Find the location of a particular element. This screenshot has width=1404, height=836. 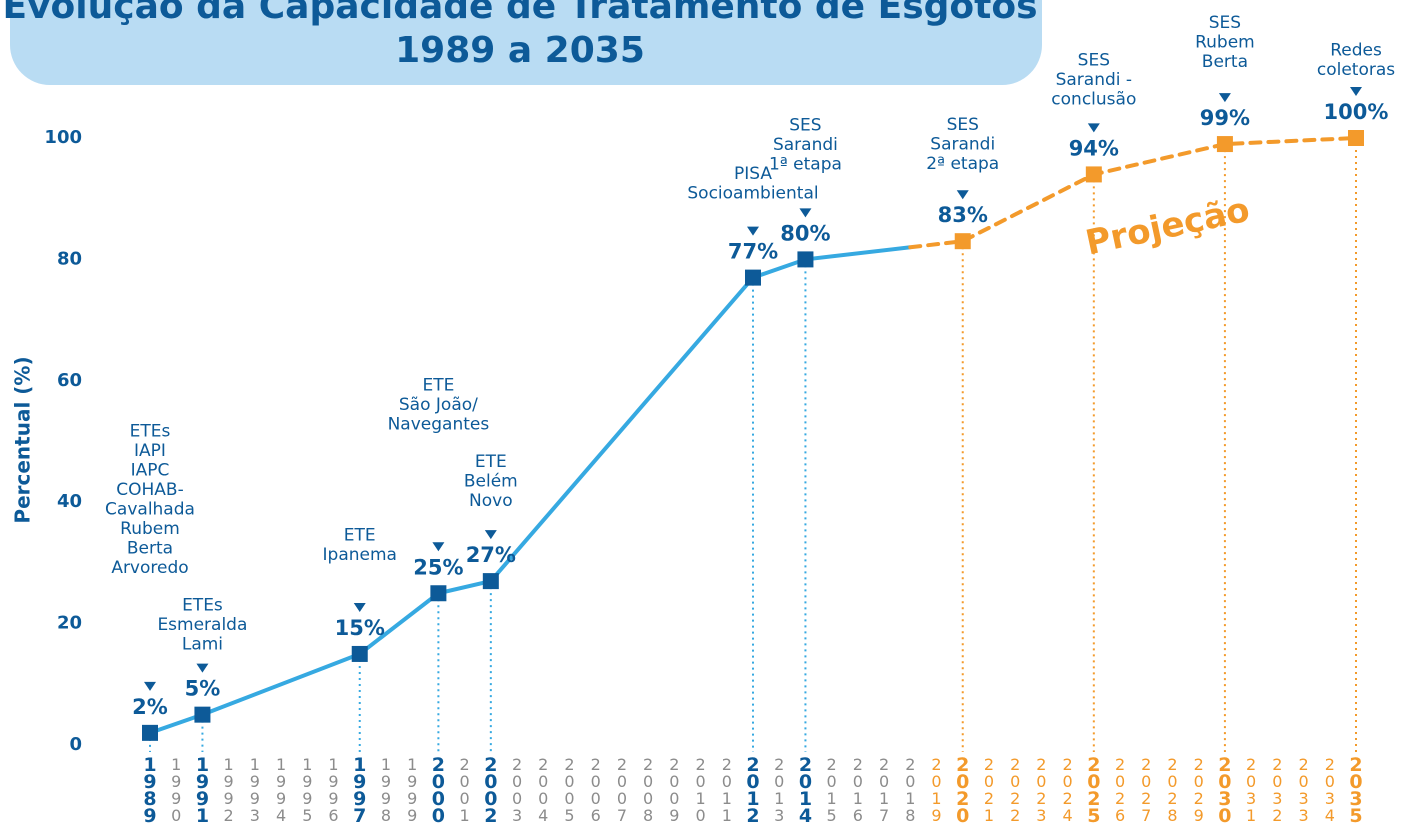

value-label: 27% is located at coordinates (491, 555).